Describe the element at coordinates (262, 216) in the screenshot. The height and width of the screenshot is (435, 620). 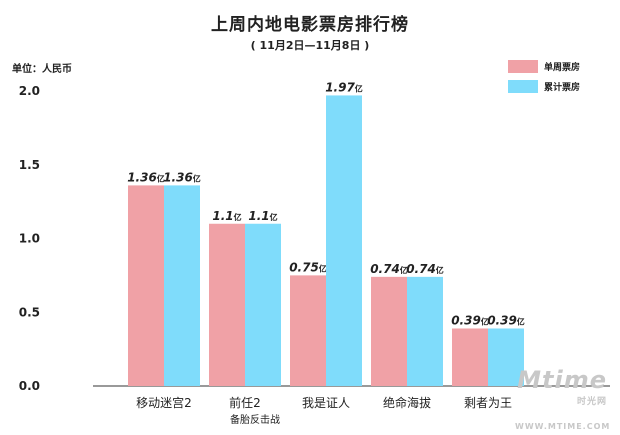
I see `data-label-cumulative: 1.1亿` at that location.